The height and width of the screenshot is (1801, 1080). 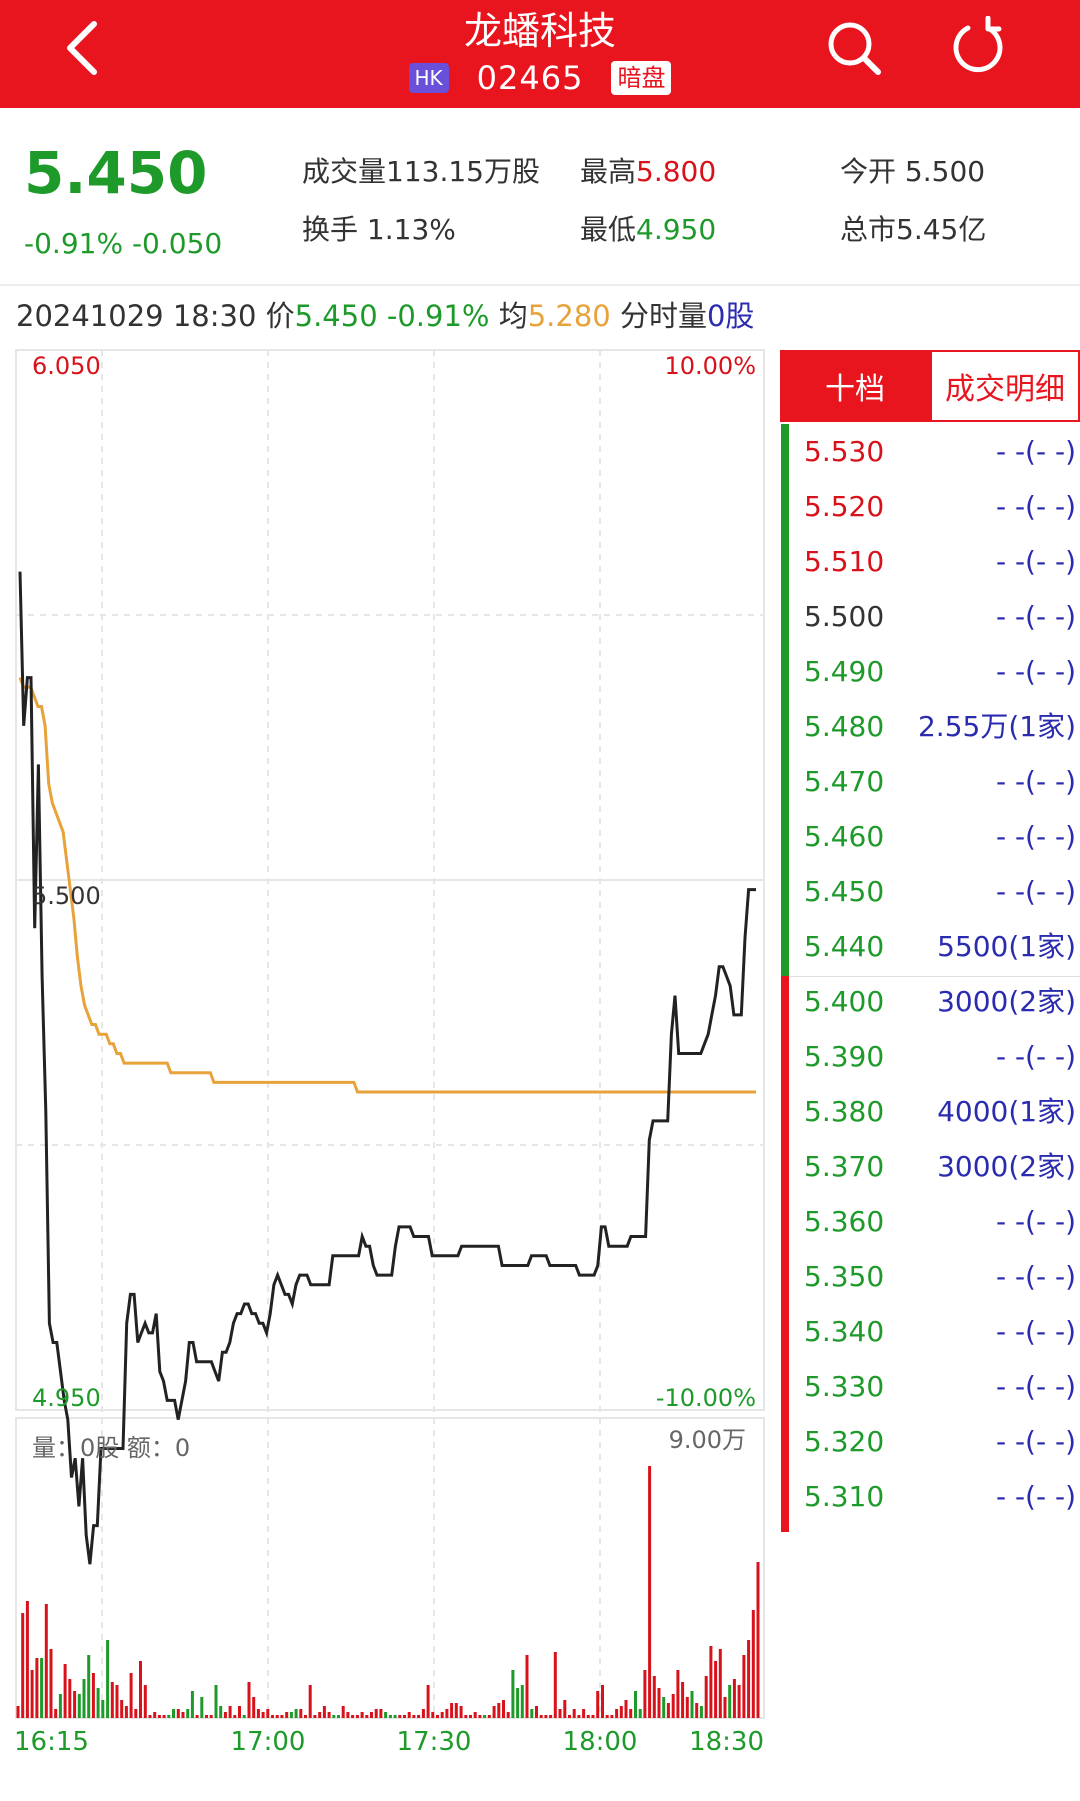 What do you see at coordinates (940, 836) in the screenshot?
I see `order-book-row: 5.460 - -(- -)` at bounding box center [940, 836].